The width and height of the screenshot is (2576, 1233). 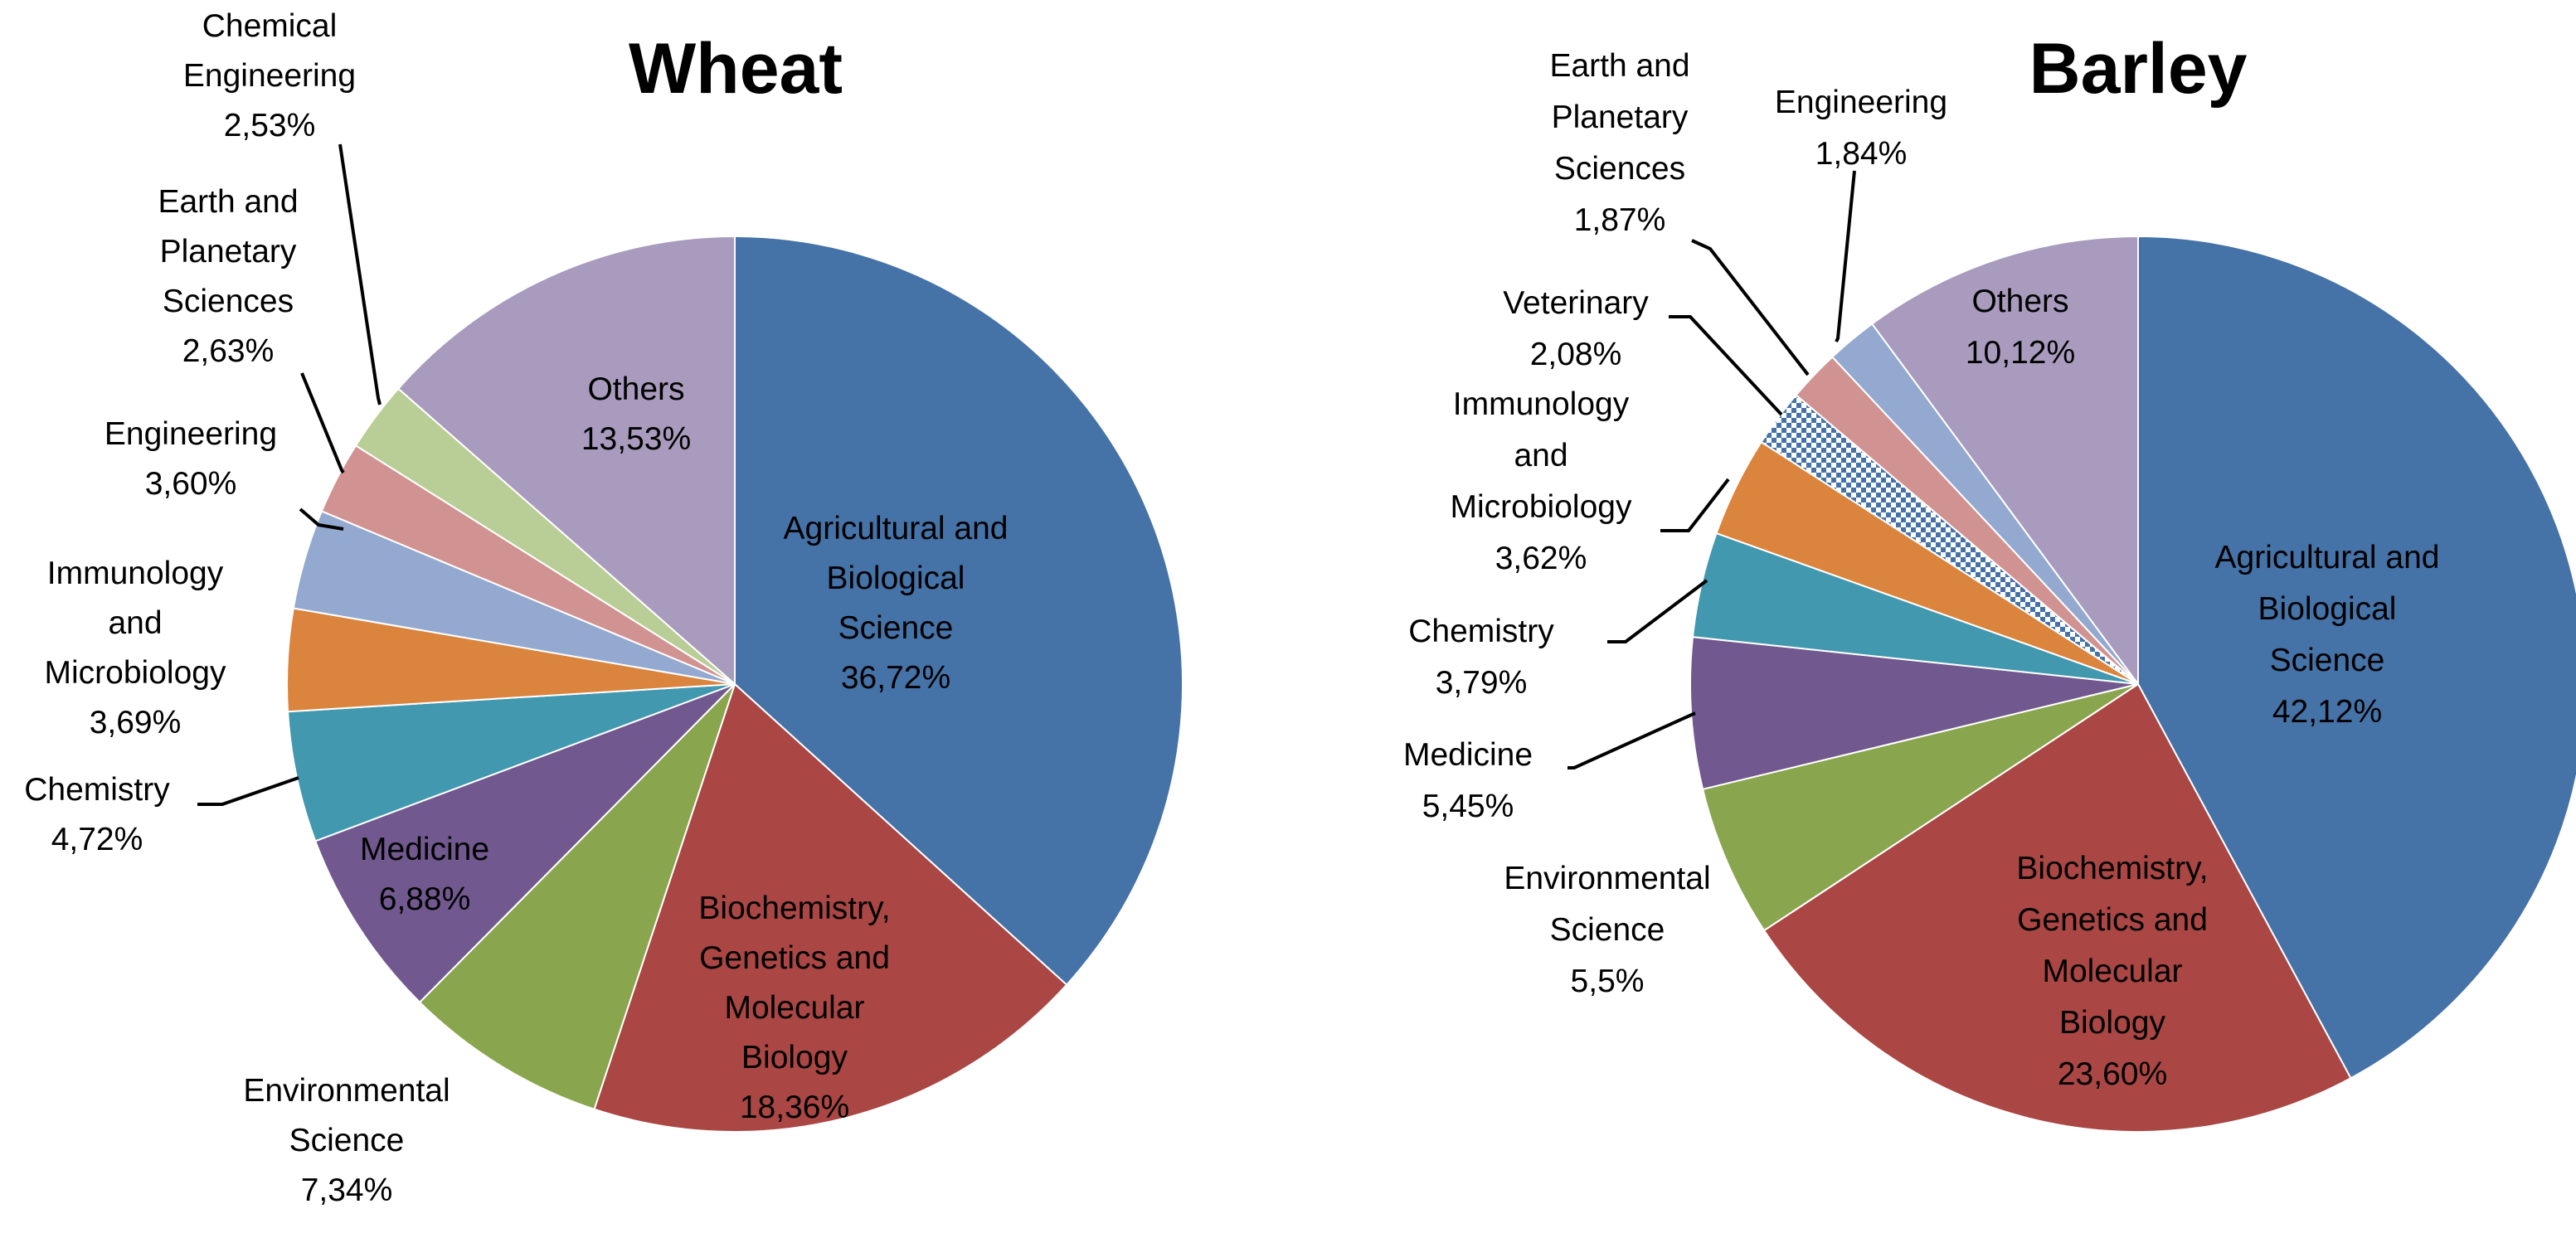 What do you see at coordinates (1861, 128) in the screenshot?
I see `barley-label-engineering: Engineering 1,84%` at bounding box center [1861, 128].